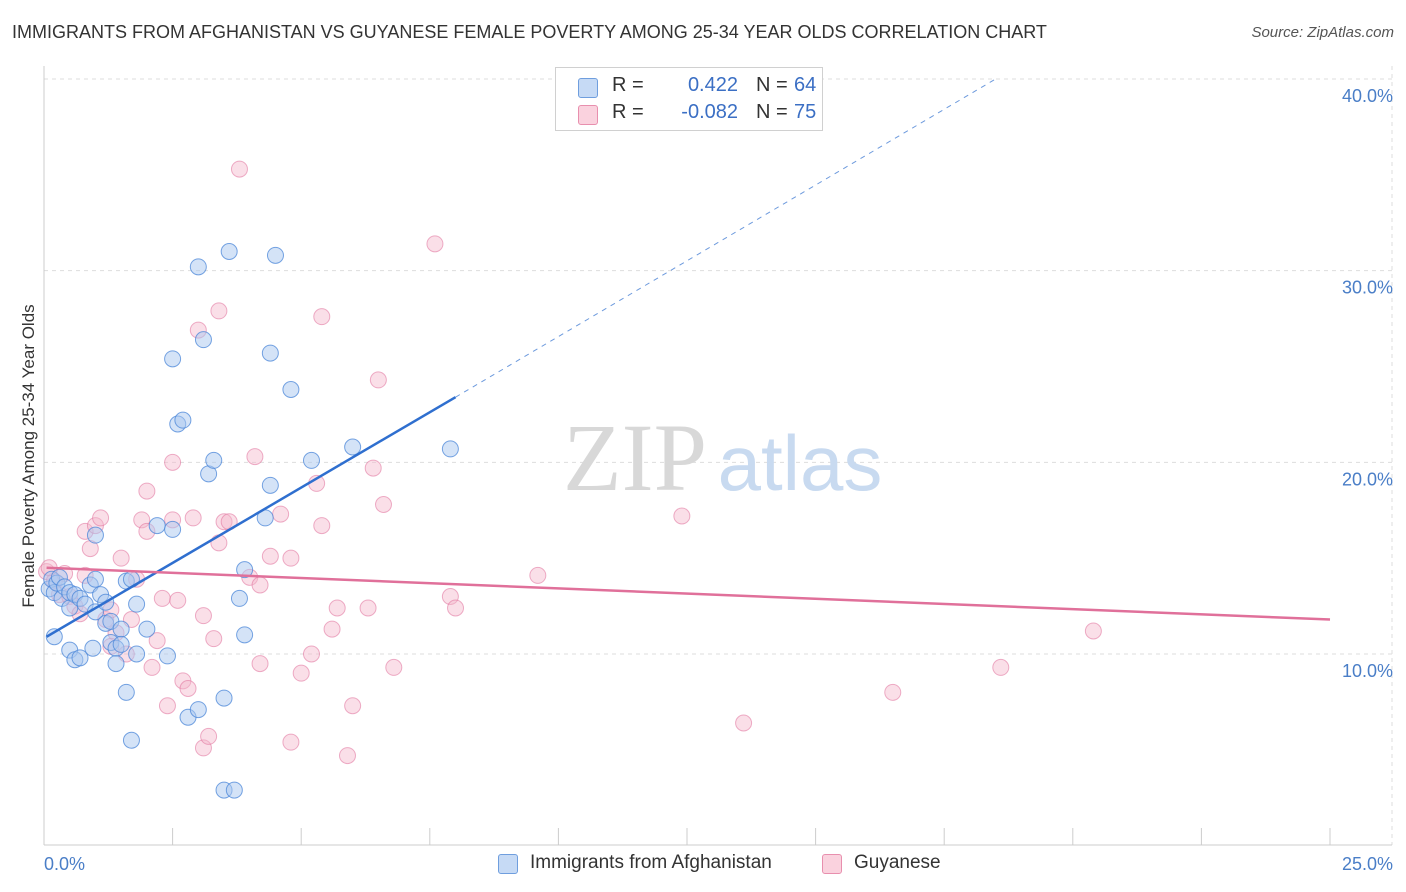 Image resolution: width=1406 pixels, height=892 pixels. I want to click on x-tick-label: 25.0%, so click(1367, 864).